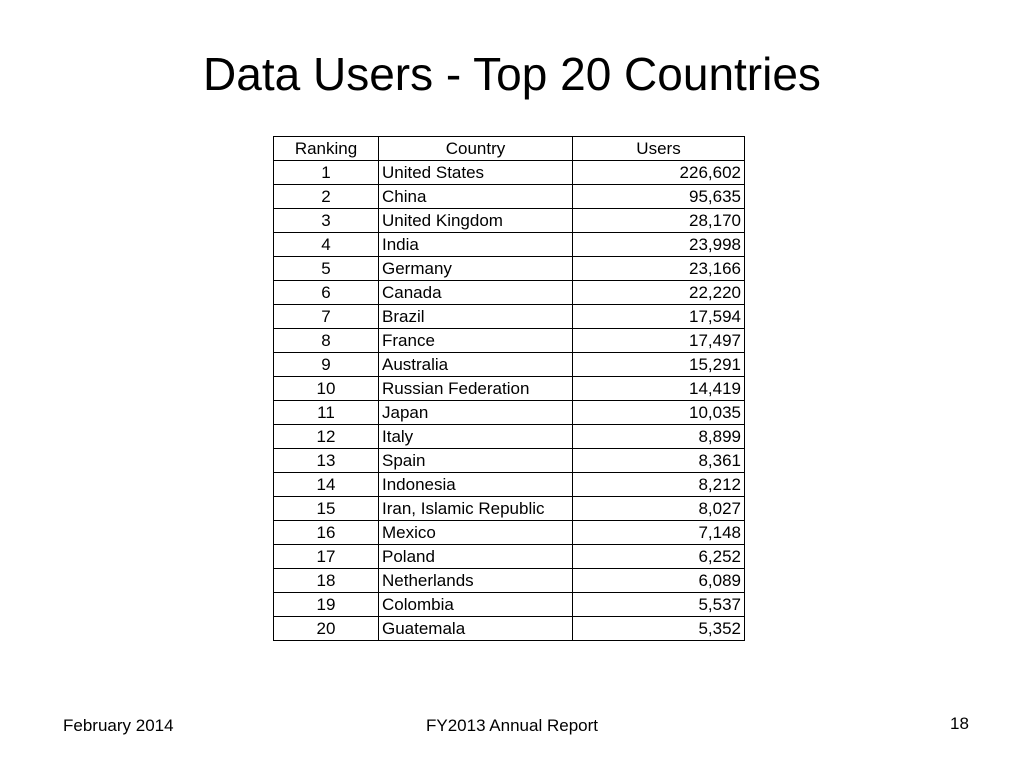 This screenshot has width=1024, height=768. I want to click on users-cell: 6,089, so click(658, 580).